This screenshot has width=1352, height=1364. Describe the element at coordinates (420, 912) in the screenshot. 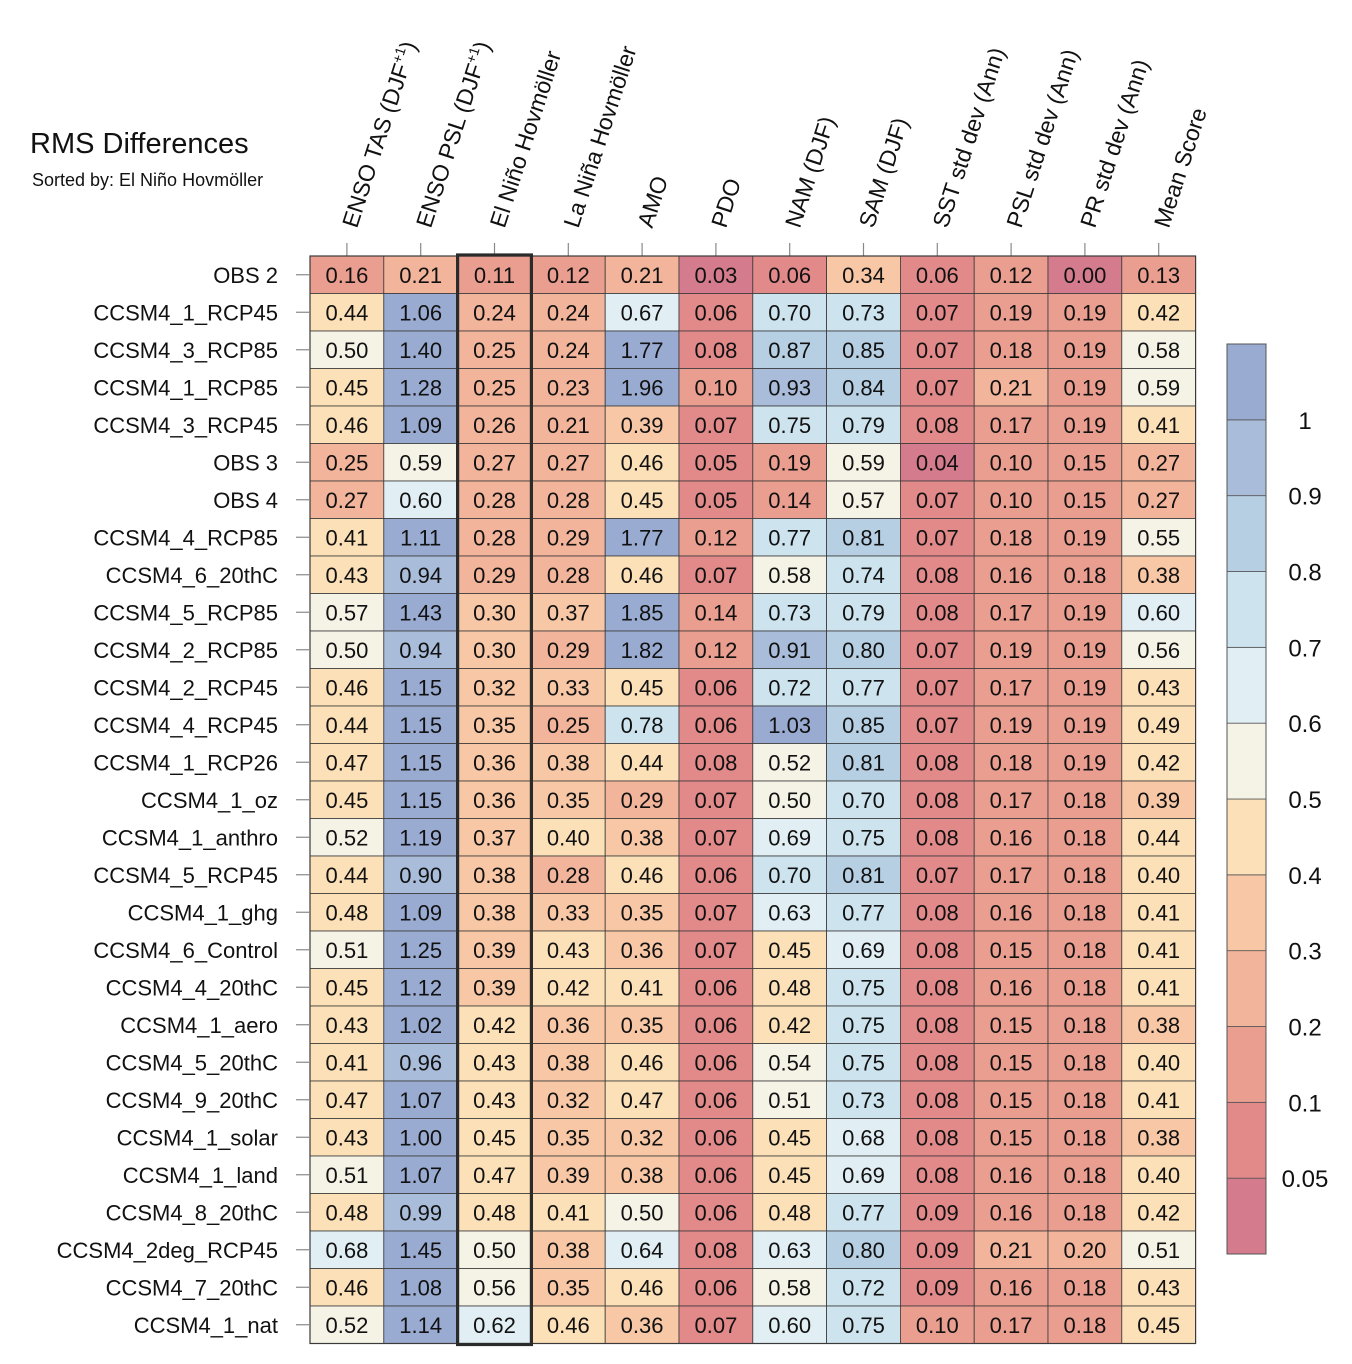

I see `cell-value: 1.09` at that location.